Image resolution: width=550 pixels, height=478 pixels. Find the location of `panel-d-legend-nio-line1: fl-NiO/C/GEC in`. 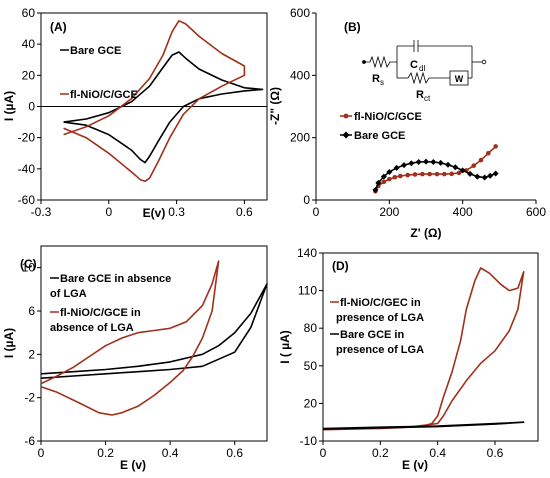

panel-d-legend-nio-line1: fl-NiO/C/GEC in is located at coordinates (380, 303).